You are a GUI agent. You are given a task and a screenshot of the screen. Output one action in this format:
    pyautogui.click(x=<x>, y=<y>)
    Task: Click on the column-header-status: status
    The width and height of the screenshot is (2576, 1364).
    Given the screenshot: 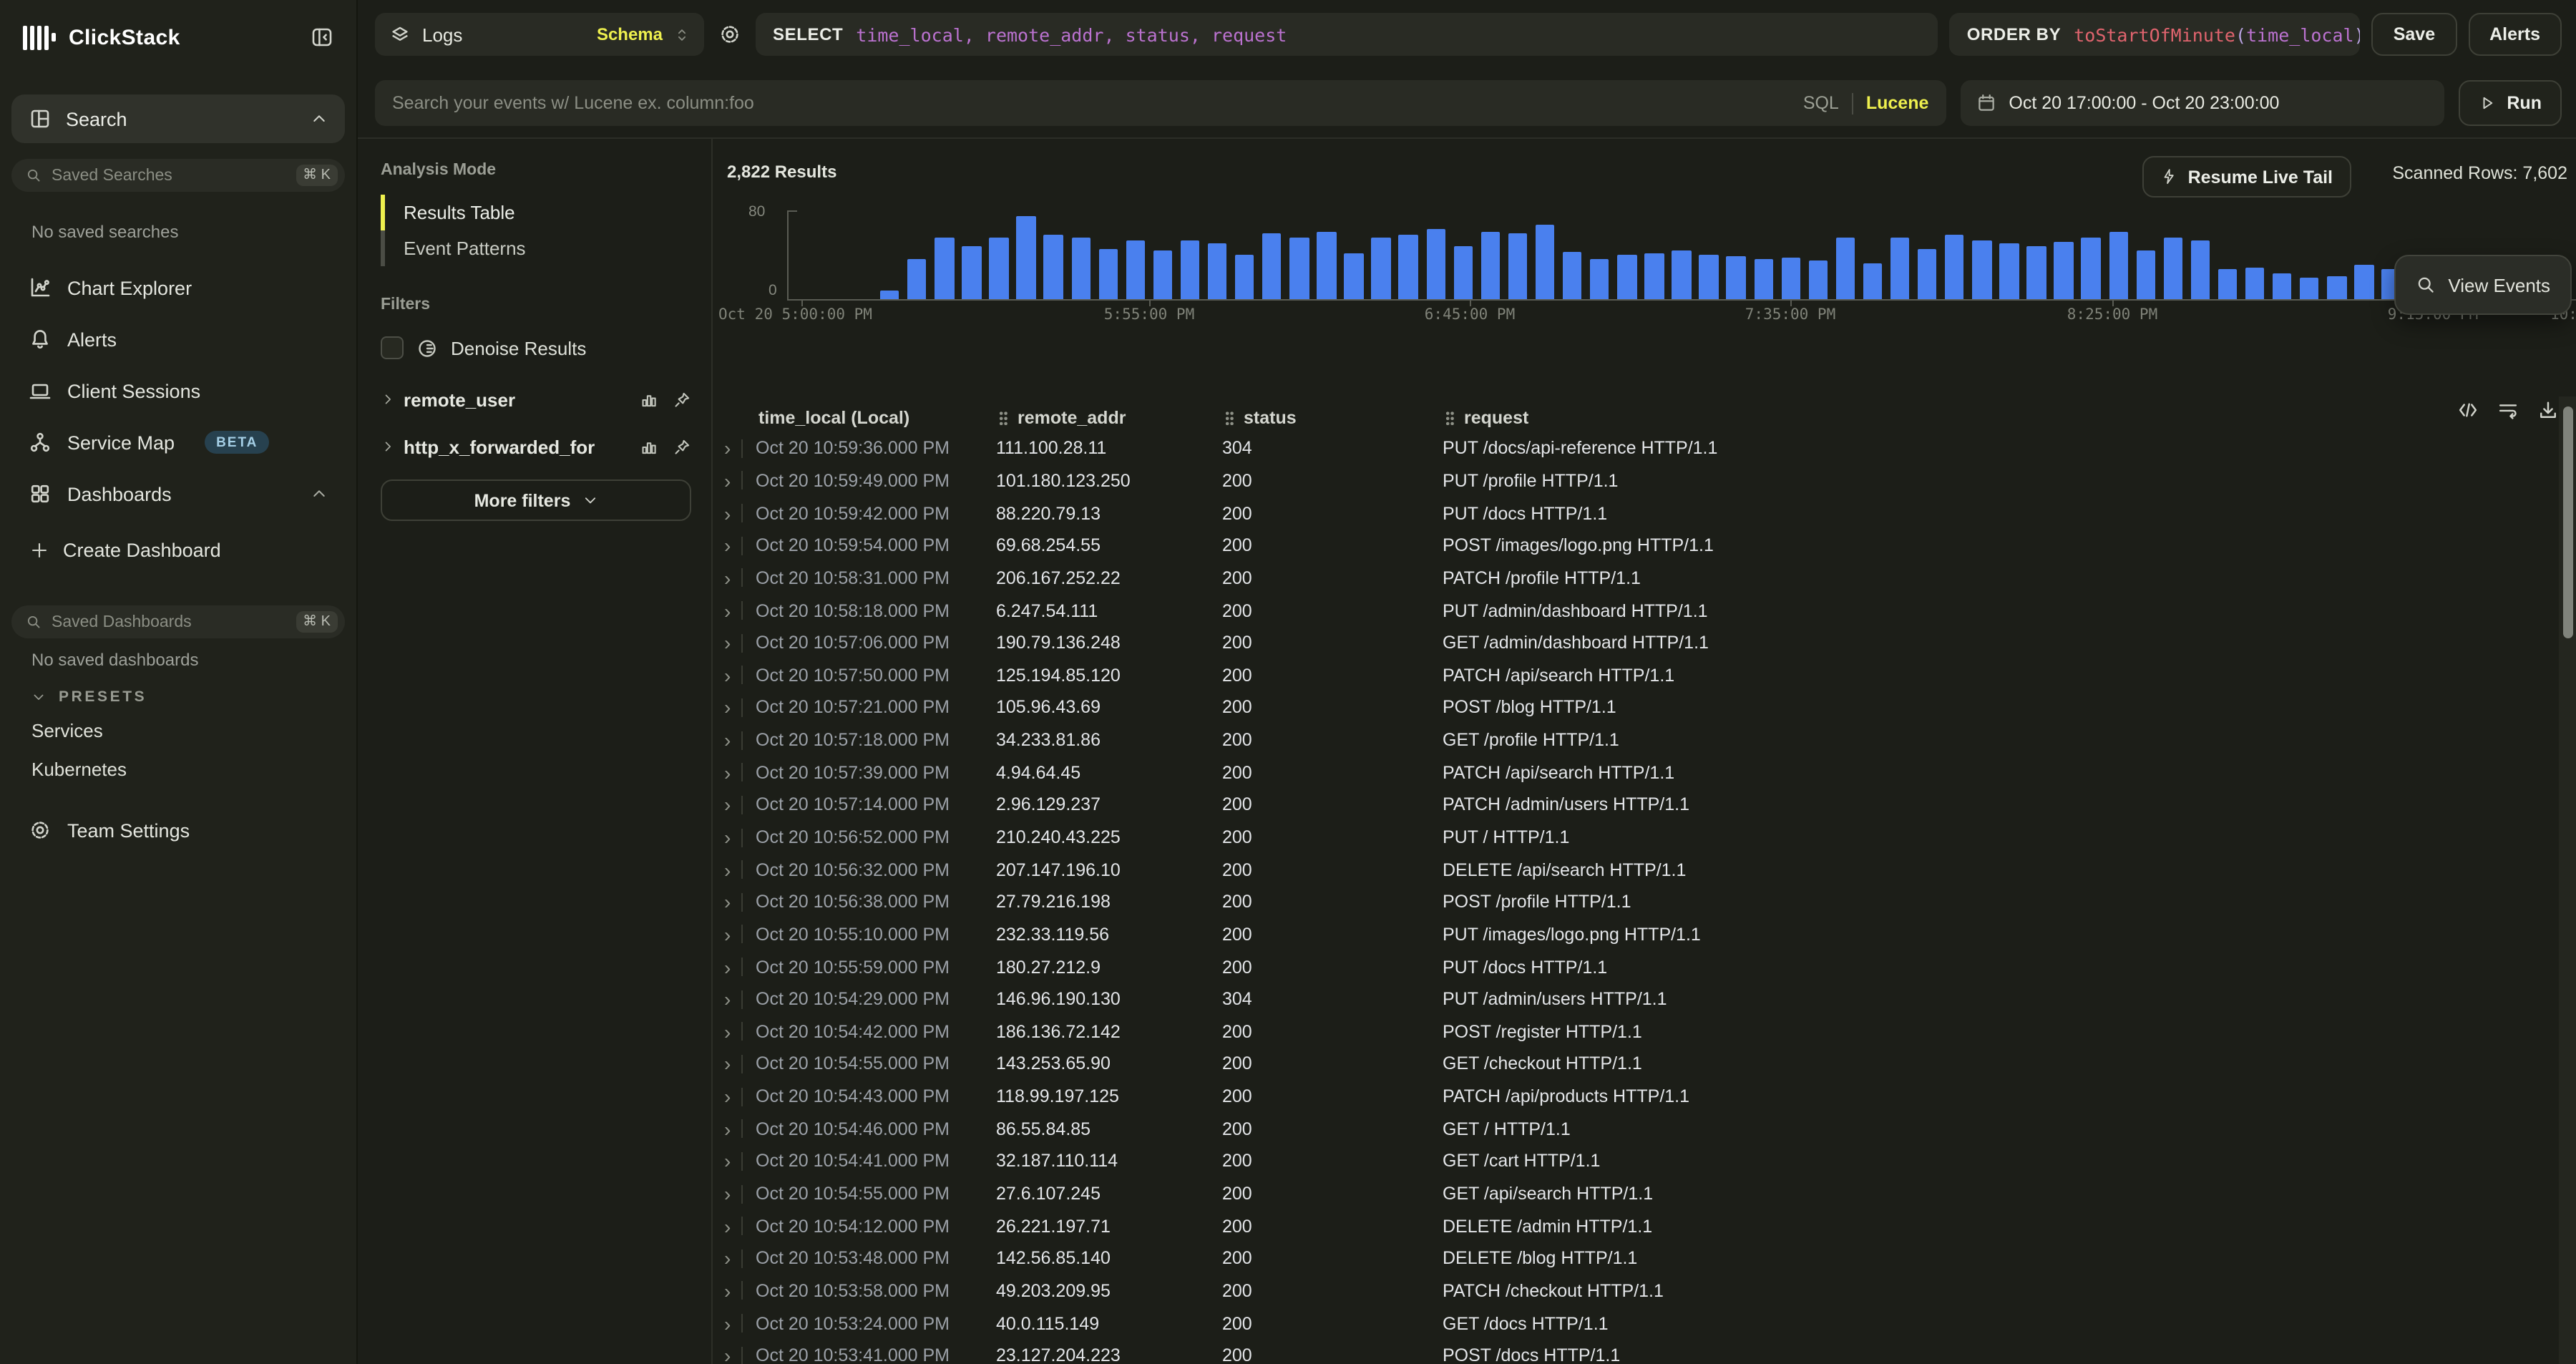 What is the action you would take?
    pyautogui.click(x=1335, y=418)
    